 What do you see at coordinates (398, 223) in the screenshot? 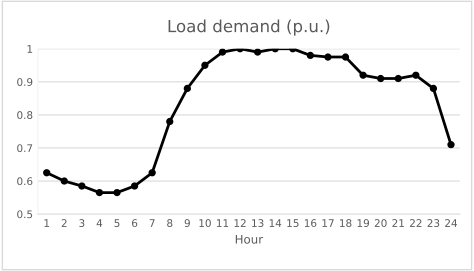
I see `x-tick-label: 21` at bounding box center [398, 223].